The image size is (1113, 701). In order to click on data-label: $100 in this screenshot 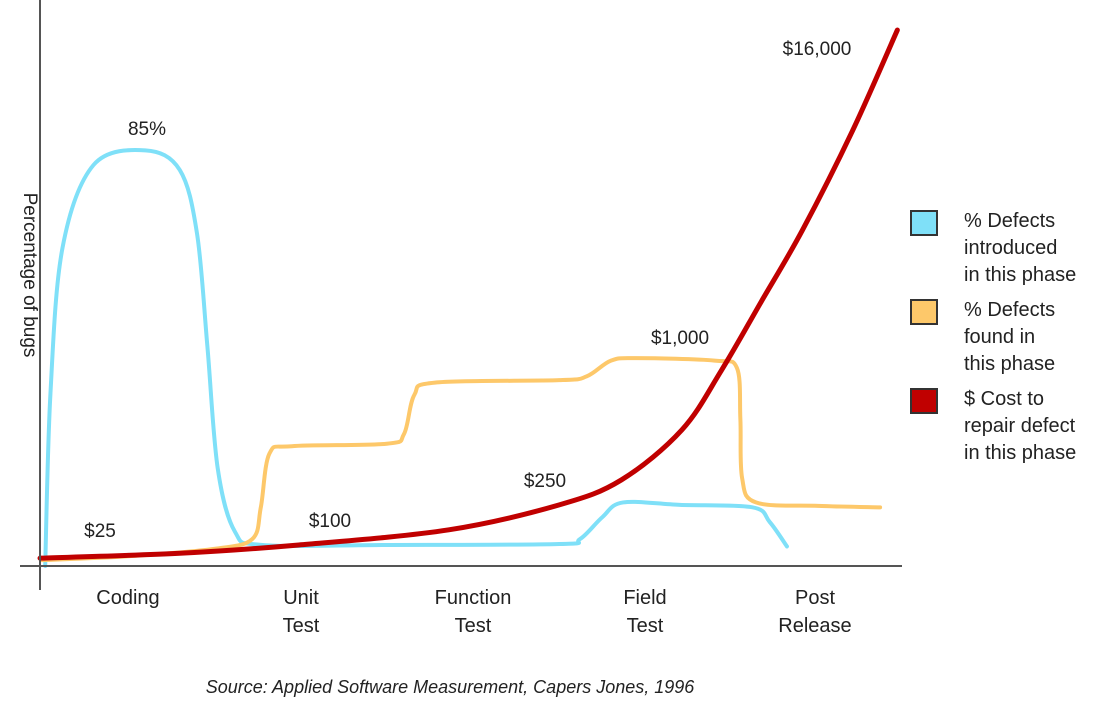, I will do `click(330, 521)`.